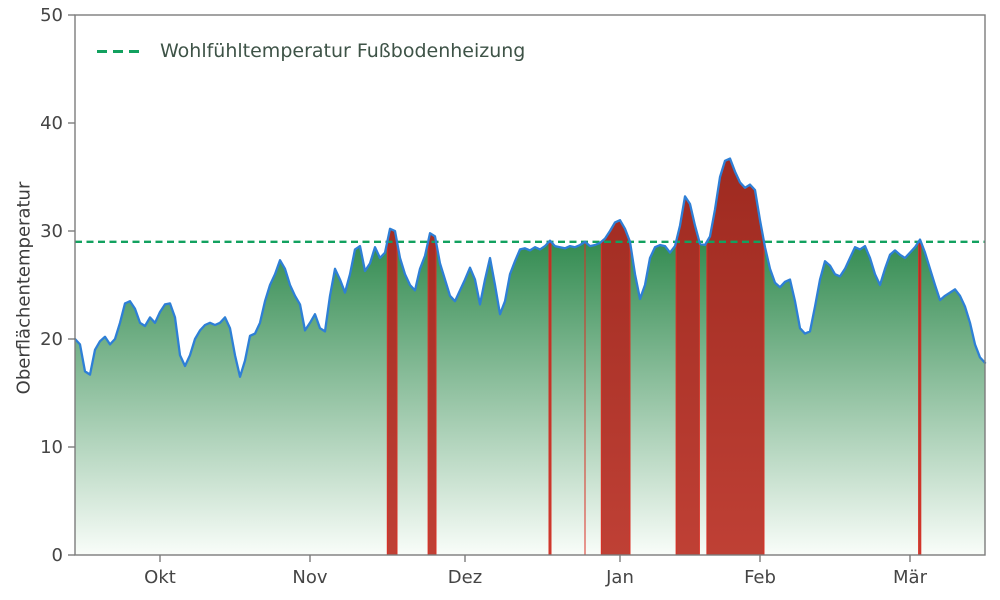 This screenshot has height=600, width=1000. What do you see at coordinates (51, 123) in the screenshot?
I see `y-tick-label: 40` at bounding box center [51, 123].